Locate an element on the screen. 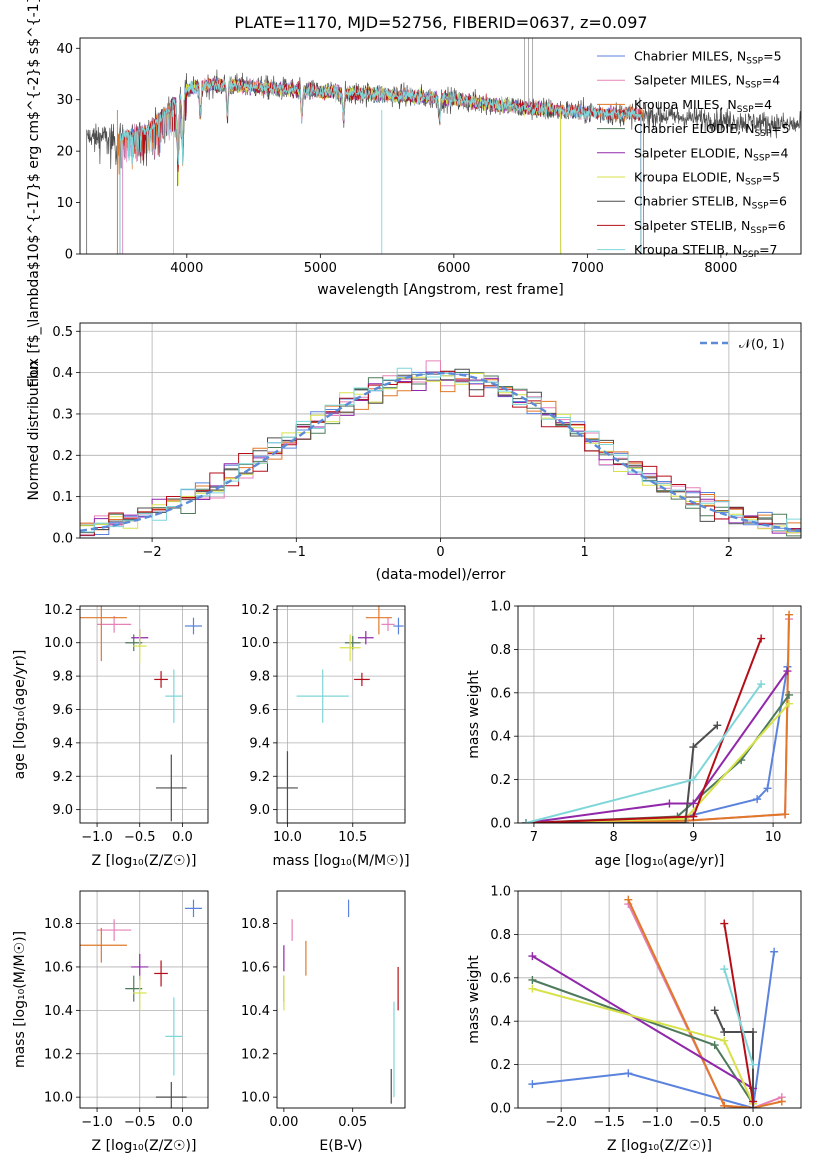  y-tick-label: 10.8 is located at coordinates (58, 924).